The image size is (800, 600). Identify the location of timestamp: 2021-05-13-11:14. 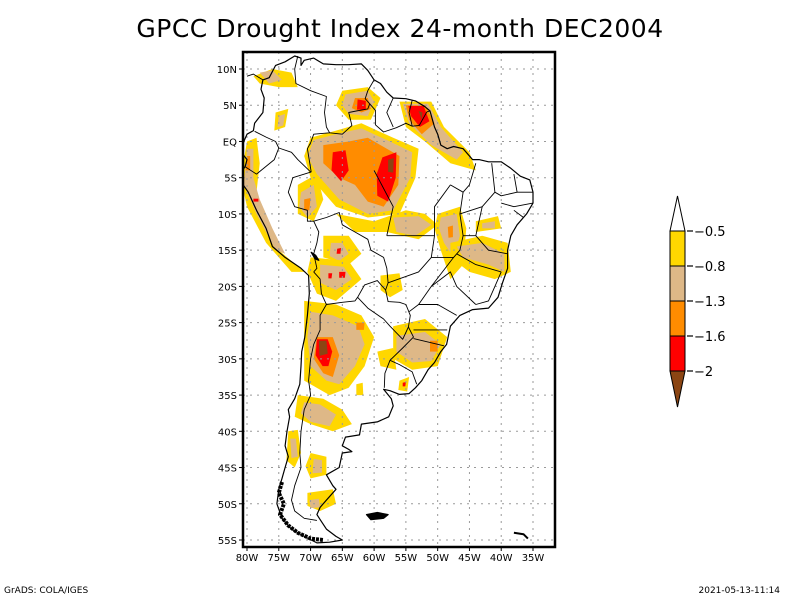
(739, 591).